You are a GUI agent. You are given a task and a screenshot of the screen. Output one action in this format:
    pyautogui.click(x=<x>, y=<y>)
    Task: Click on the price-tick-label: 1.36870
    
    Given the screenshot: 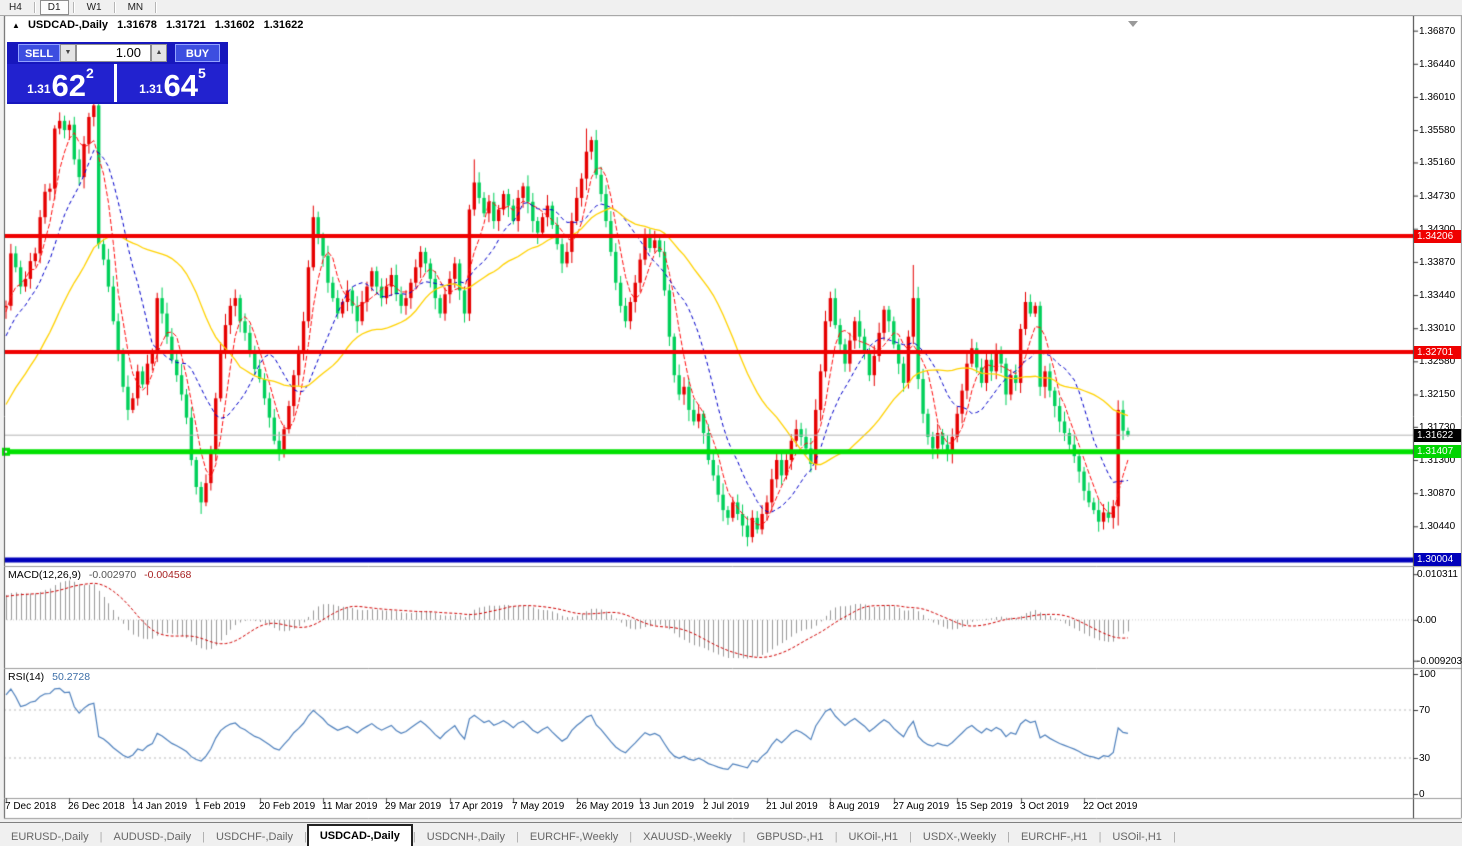 What is the action you would take?
    pyautogui.click(x=1437, y=31)
    